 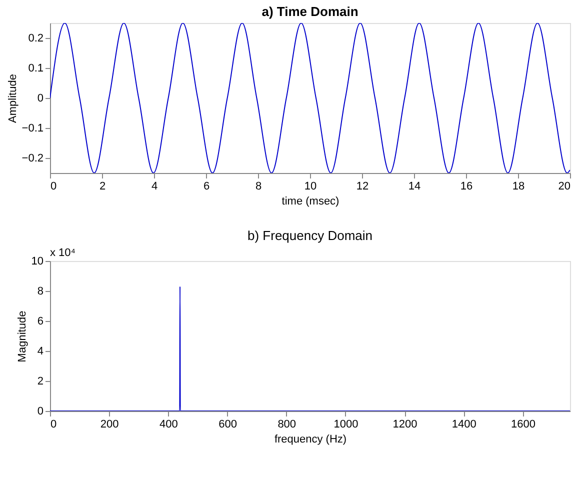 I want to click on x-tick-label: 400, so click(x=169, y=424).